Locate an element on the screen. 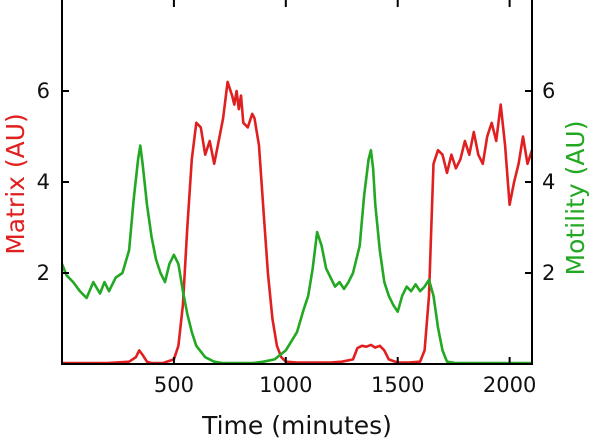 This screenshot has height=442, width=601. x-tick-label: 1000 is located at coordinates (285, 385).